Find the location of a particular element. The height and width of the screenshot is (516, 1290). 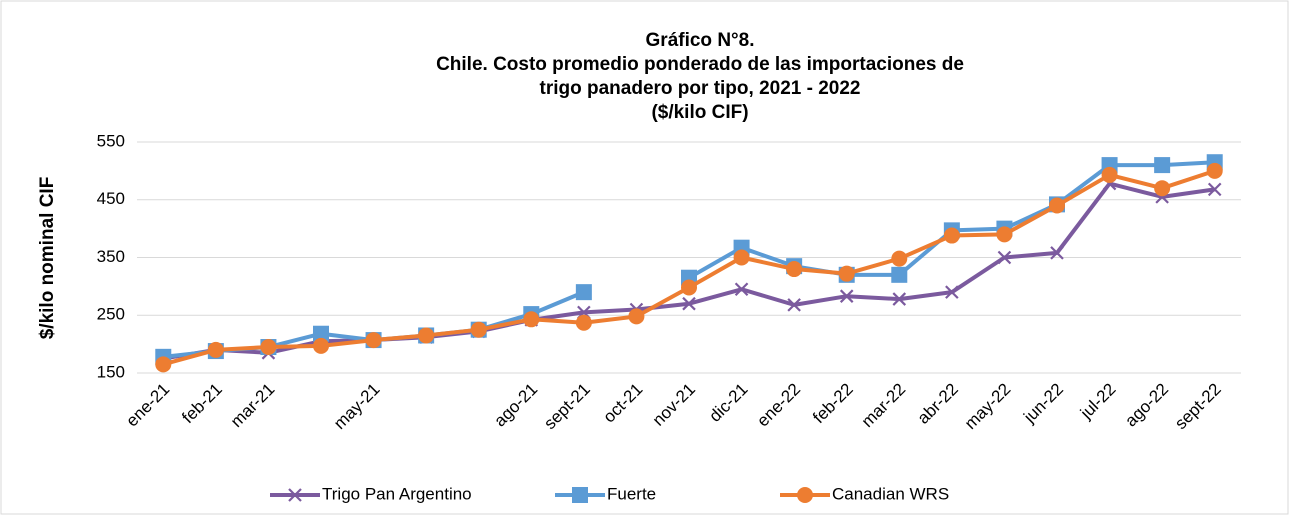

y-tick-label: 550 is located at coordinates (111, 140).